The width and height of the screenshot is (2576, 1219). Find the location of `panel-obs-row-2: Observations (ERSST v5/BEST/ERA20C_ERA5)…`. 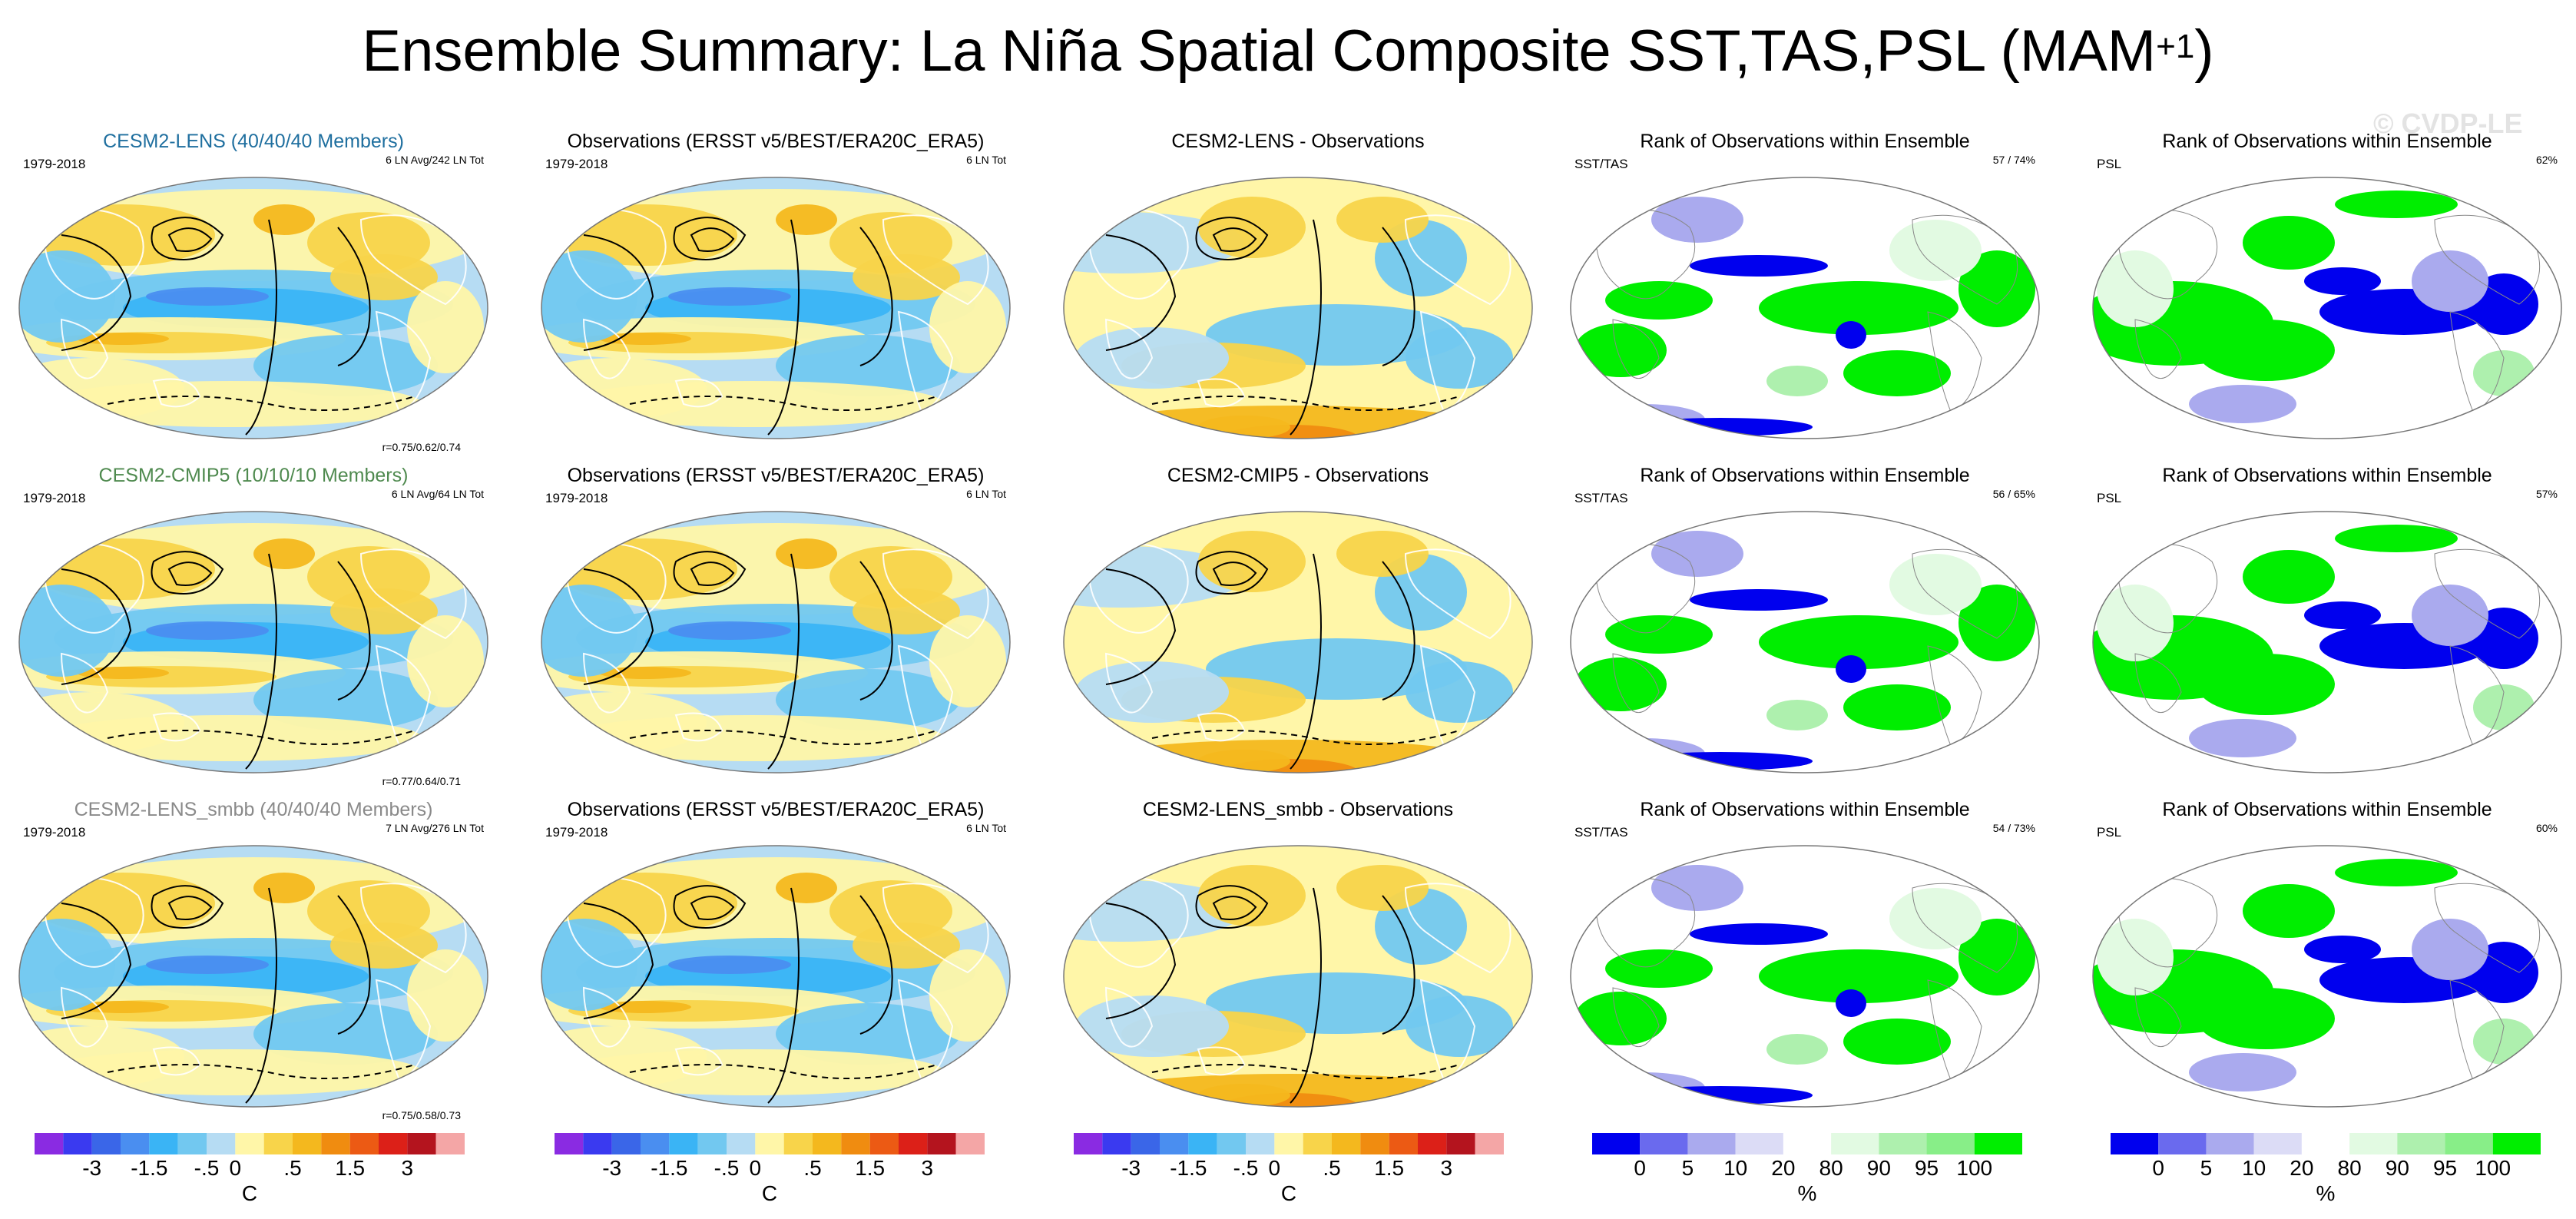

panel-obs-row-2: Observations (ERSST v5/BEST/ERA20C_ERA5)… is located at coordinates (775, 630).